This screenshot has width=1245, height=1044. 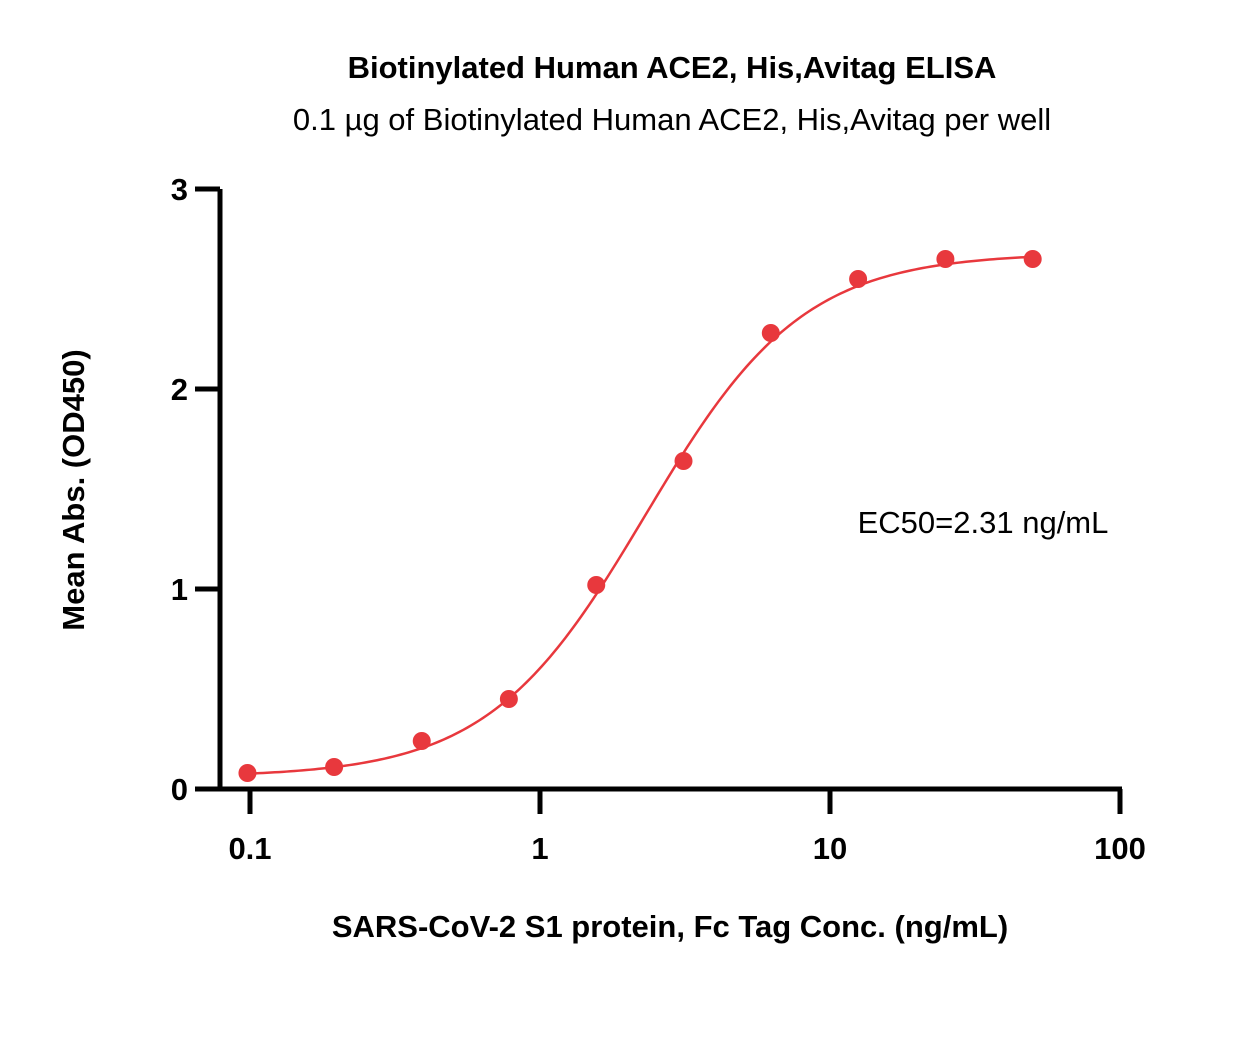 I want to click on ec50-annotation: EC50=2.31 ng/mL, so click(x=983, y=522).